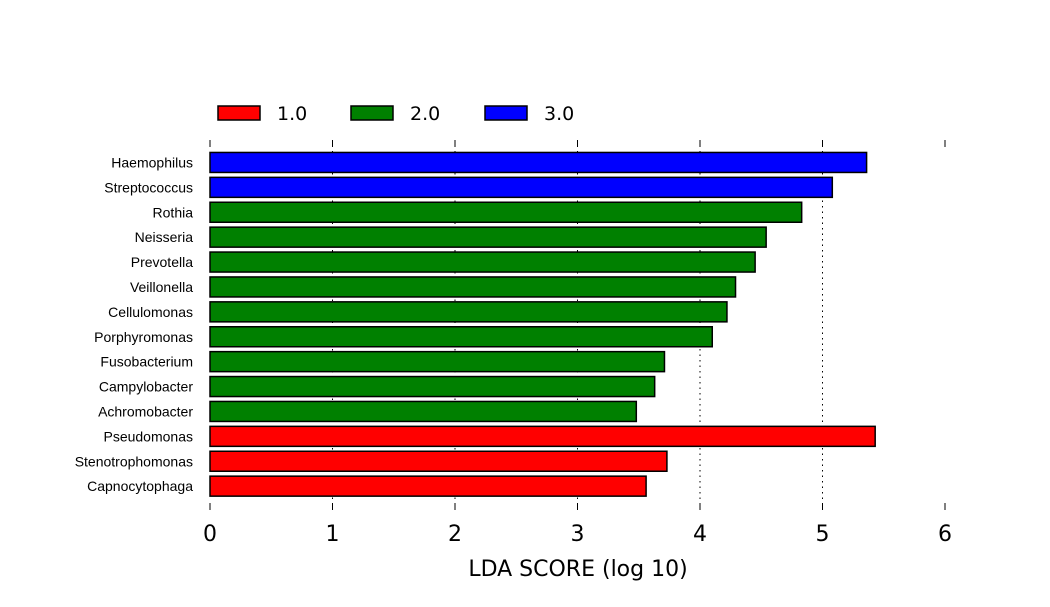  What do you see at coordinates (333, 534) in the screenshot?
I see `x-tick-label: 1` at bounding box center [333, 534].